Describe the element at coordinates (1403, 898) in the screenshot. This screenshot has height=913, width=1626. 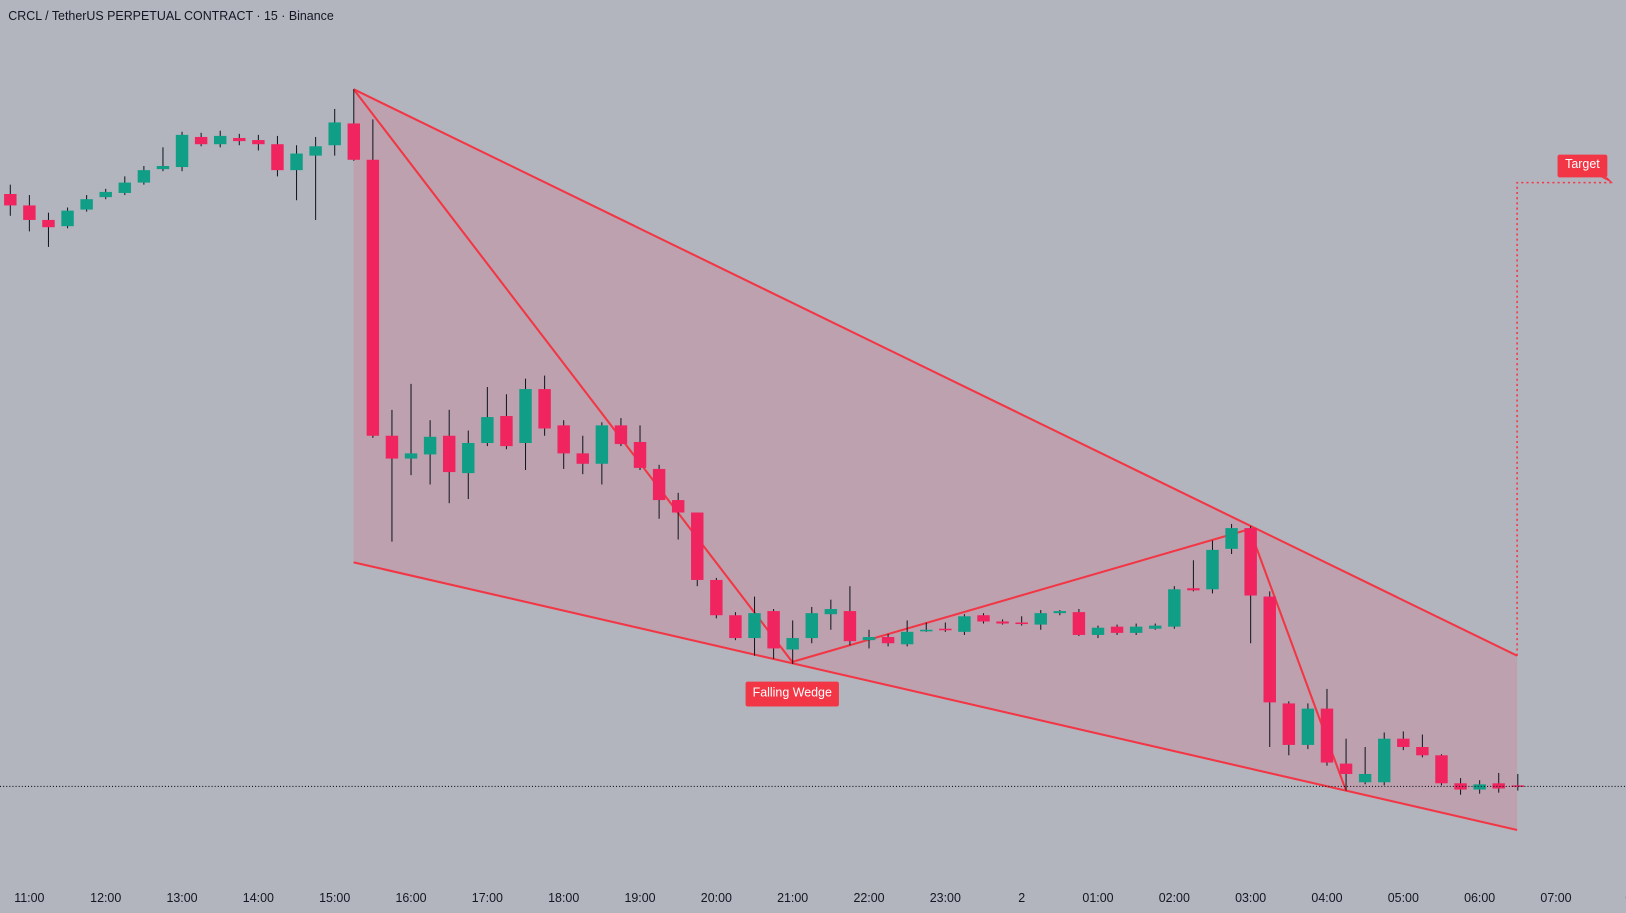
I see `x-tick-label: 05:00` at that location.